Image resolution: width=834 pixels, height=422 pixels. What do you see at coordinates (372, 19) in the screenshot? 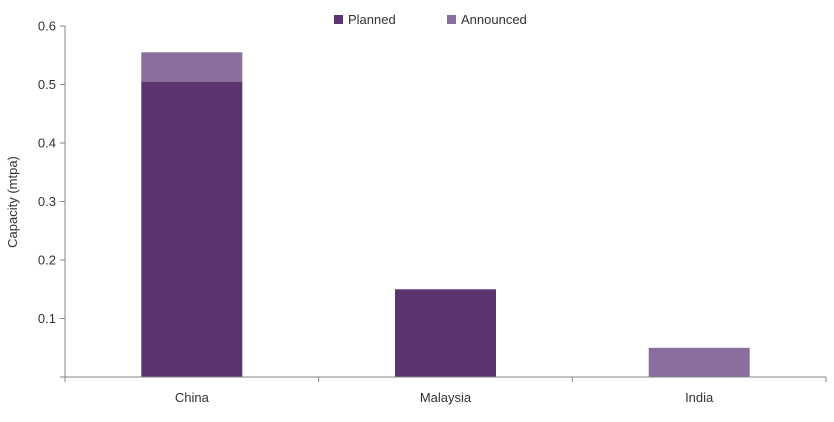
I see `legend-label-planned: Planned` at bounding box center [372, 19].